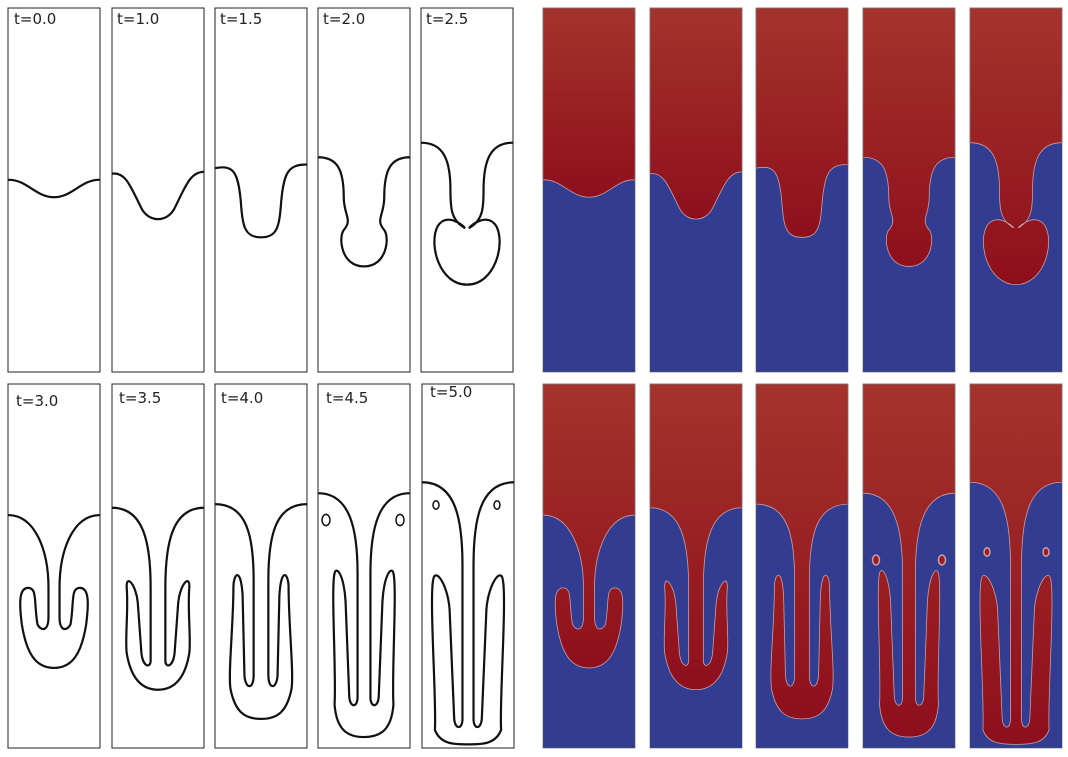  What do you see at coordinates (138, 19) in the screenshot?
I see `time-label-t1: t=1.0` at bounding box center [138, 19].